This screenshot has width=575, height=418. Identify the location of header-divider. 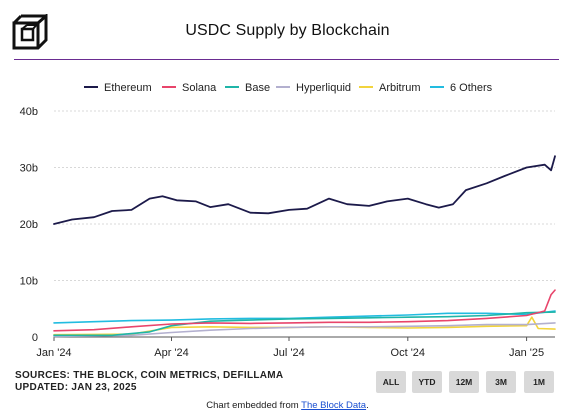
(286, 59).